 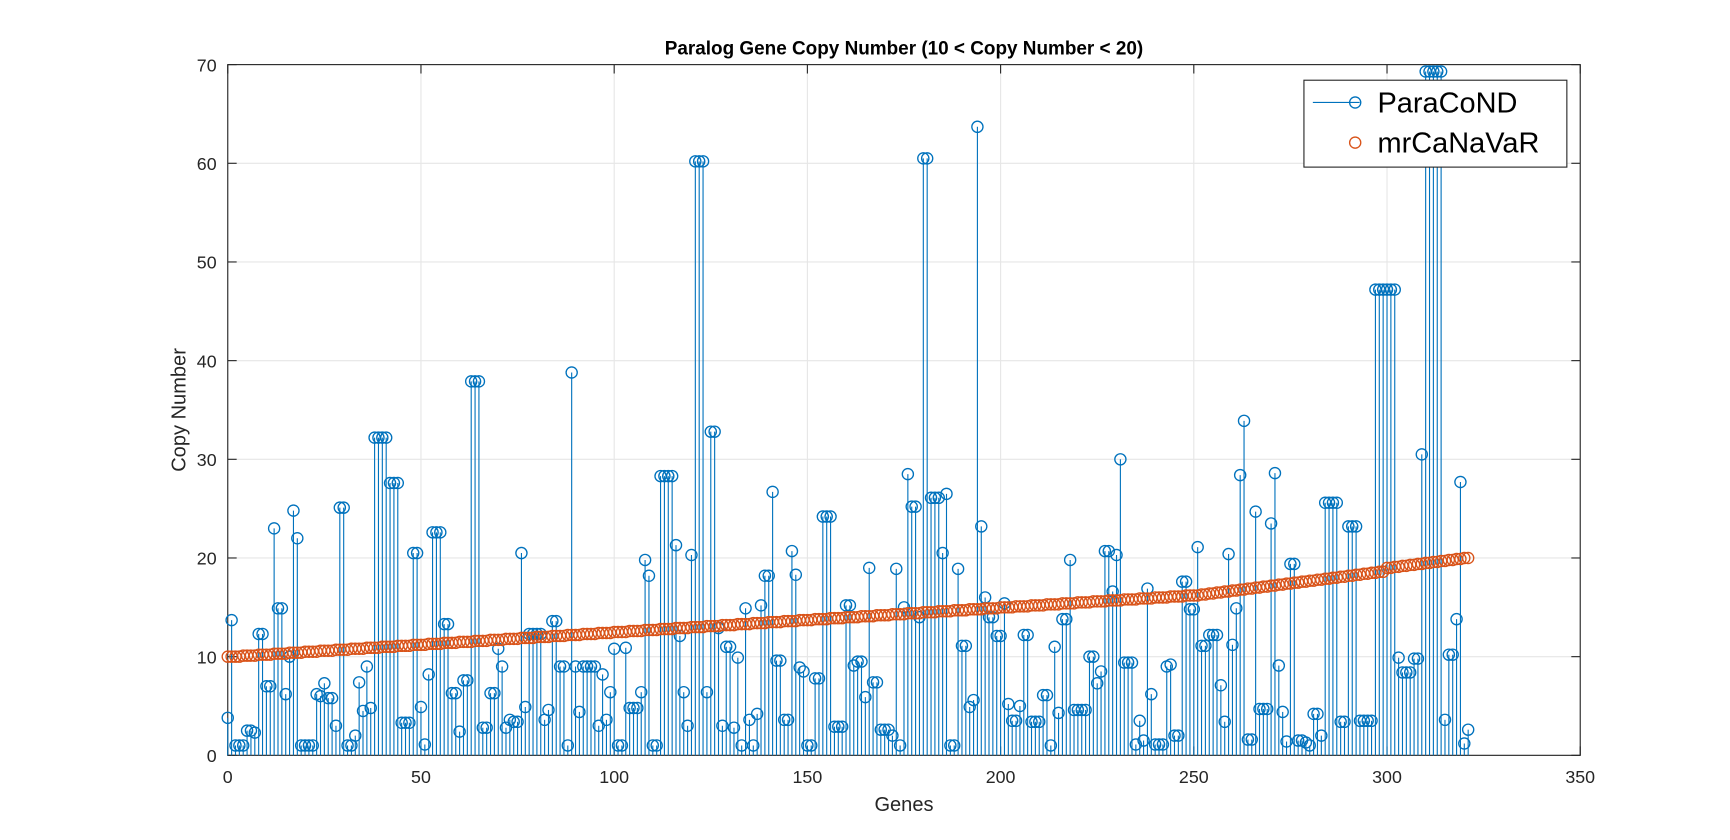 What do you see at coordinates (228, 777) in the screenshot?
I see `x-tick-label: 0` at bounding box center [228, 777].